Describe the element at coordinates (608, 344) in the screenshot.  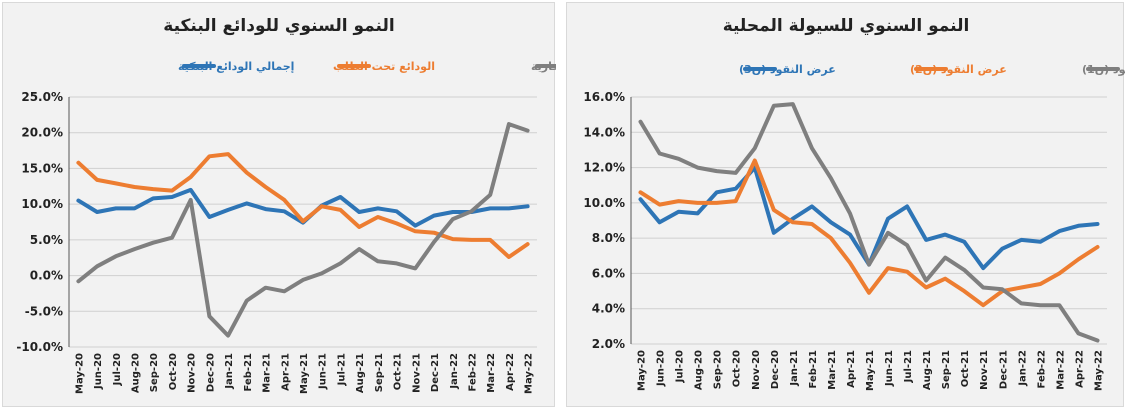
I see `y-tick-label: 2.0%` at that location.